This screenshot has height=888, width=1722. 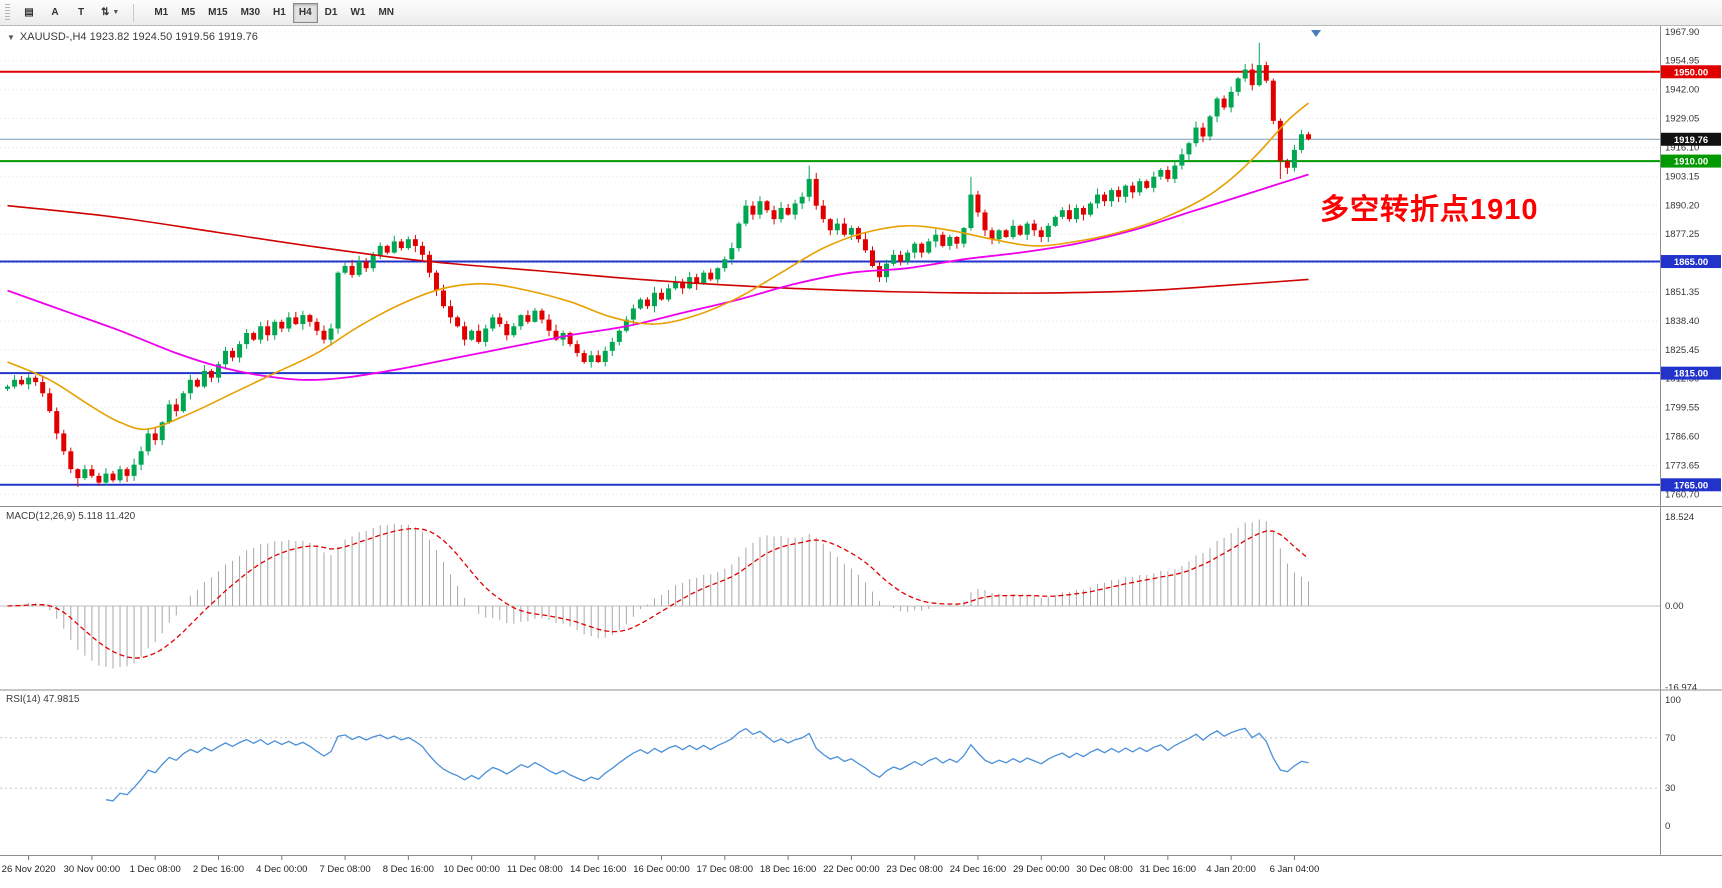 I want to click on tool-scale-toggle-button: ⇅ ▼, so click(x=110, y=13).